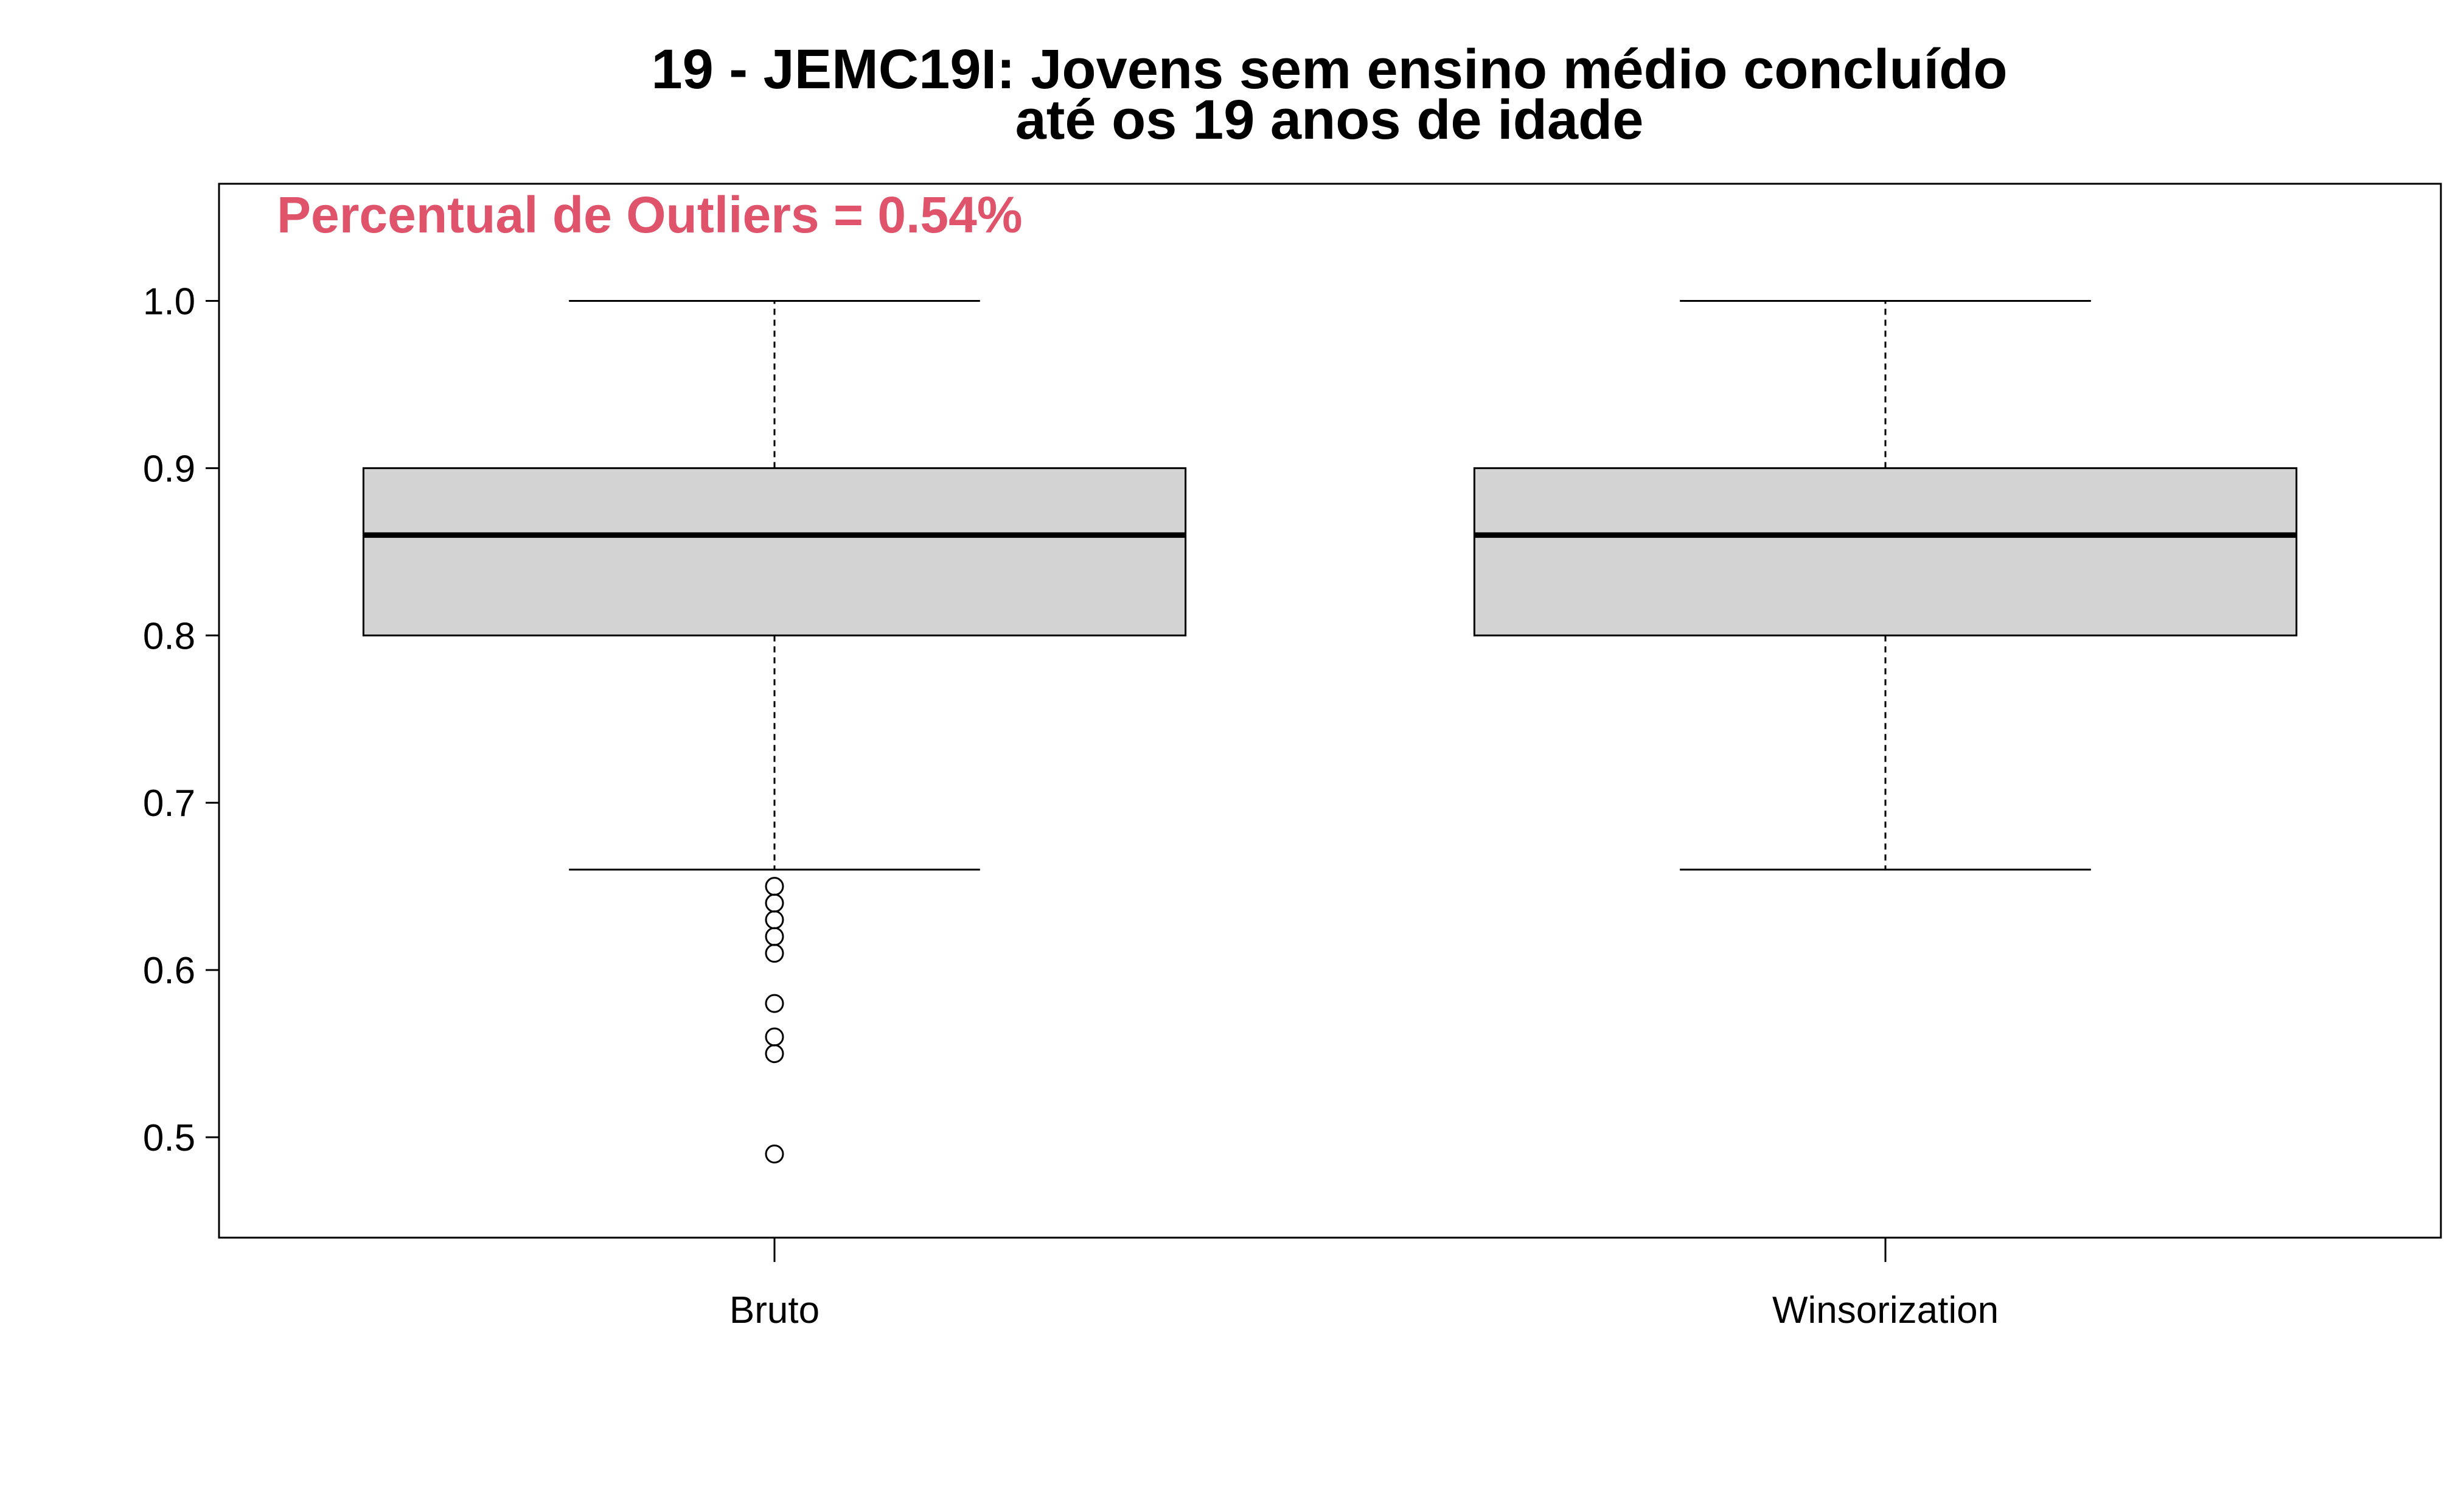 Image resolution: width=2464 pixels, height=1506 pixels. Describe the element at coordinates (774, 1310) in the screenshot. I see `x-tick-label: Bruto` at that location.